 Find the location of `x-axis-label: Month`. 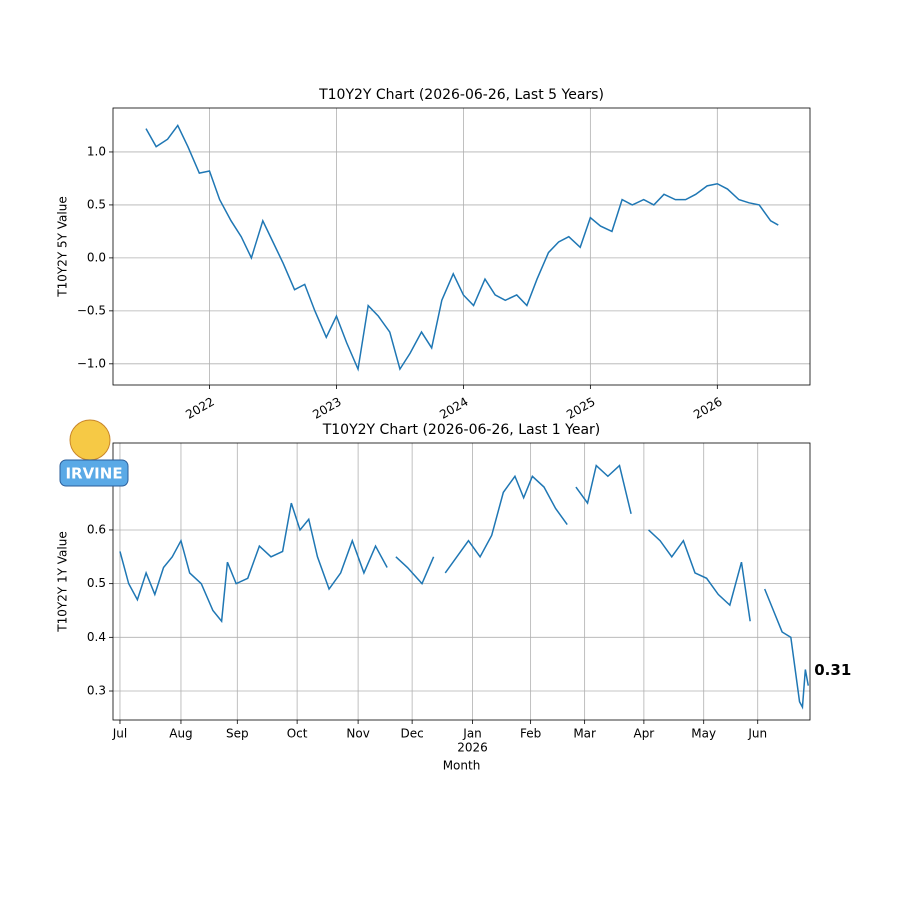

x-axis-label: Month is located at coordinates (462, 766).